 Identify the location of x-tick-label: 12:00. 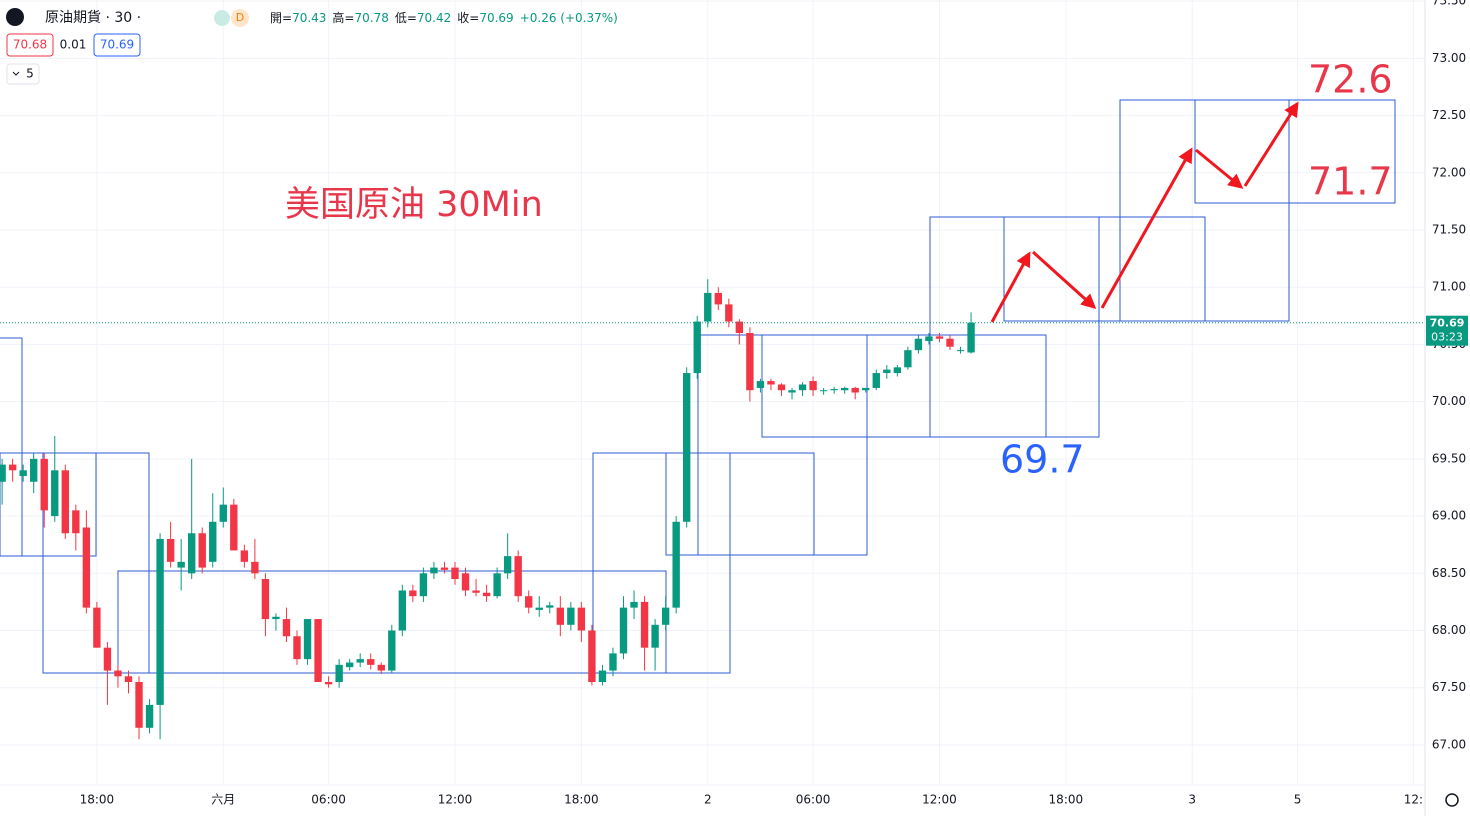
(939, 800).